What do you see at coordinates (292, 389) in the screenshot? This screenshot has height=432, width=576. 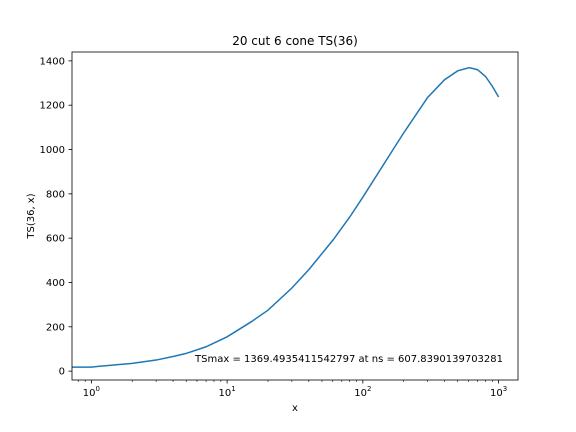 I see `x-axis-ticks: 10⁰ 10¹ 10² 10³` at bounding box center [292, 389].